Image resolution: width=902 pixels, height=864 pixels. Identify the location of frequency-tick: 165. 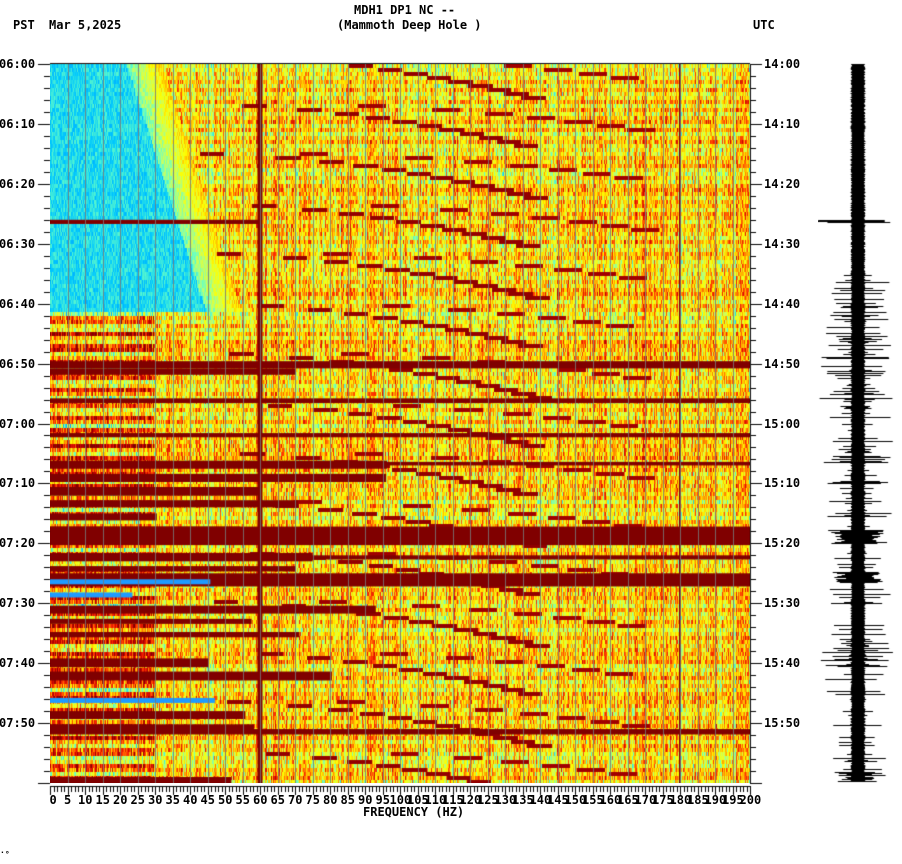
(628, 800).